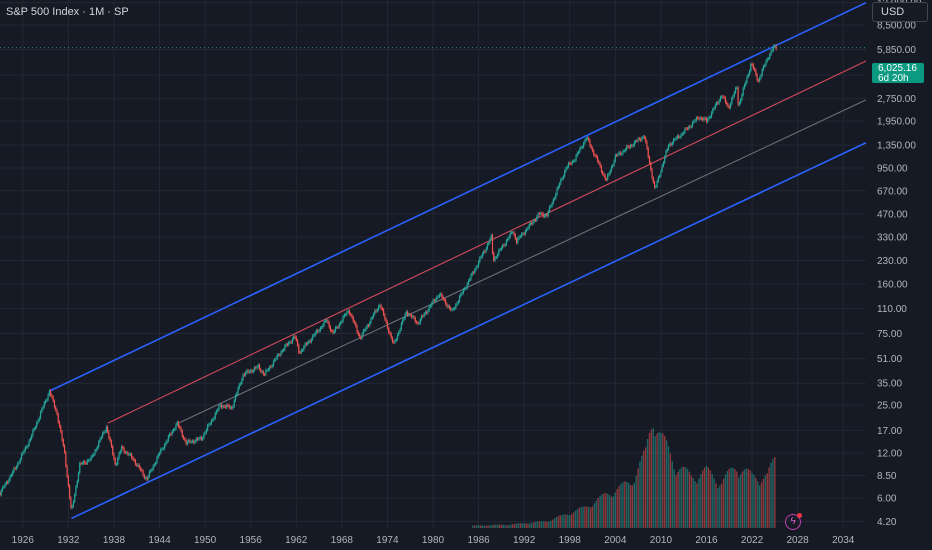  Describe the element at coordinates (67, 12) in the screenshot. I see `symbol-title: S&P 500 Index · 1M · SP` at that location.